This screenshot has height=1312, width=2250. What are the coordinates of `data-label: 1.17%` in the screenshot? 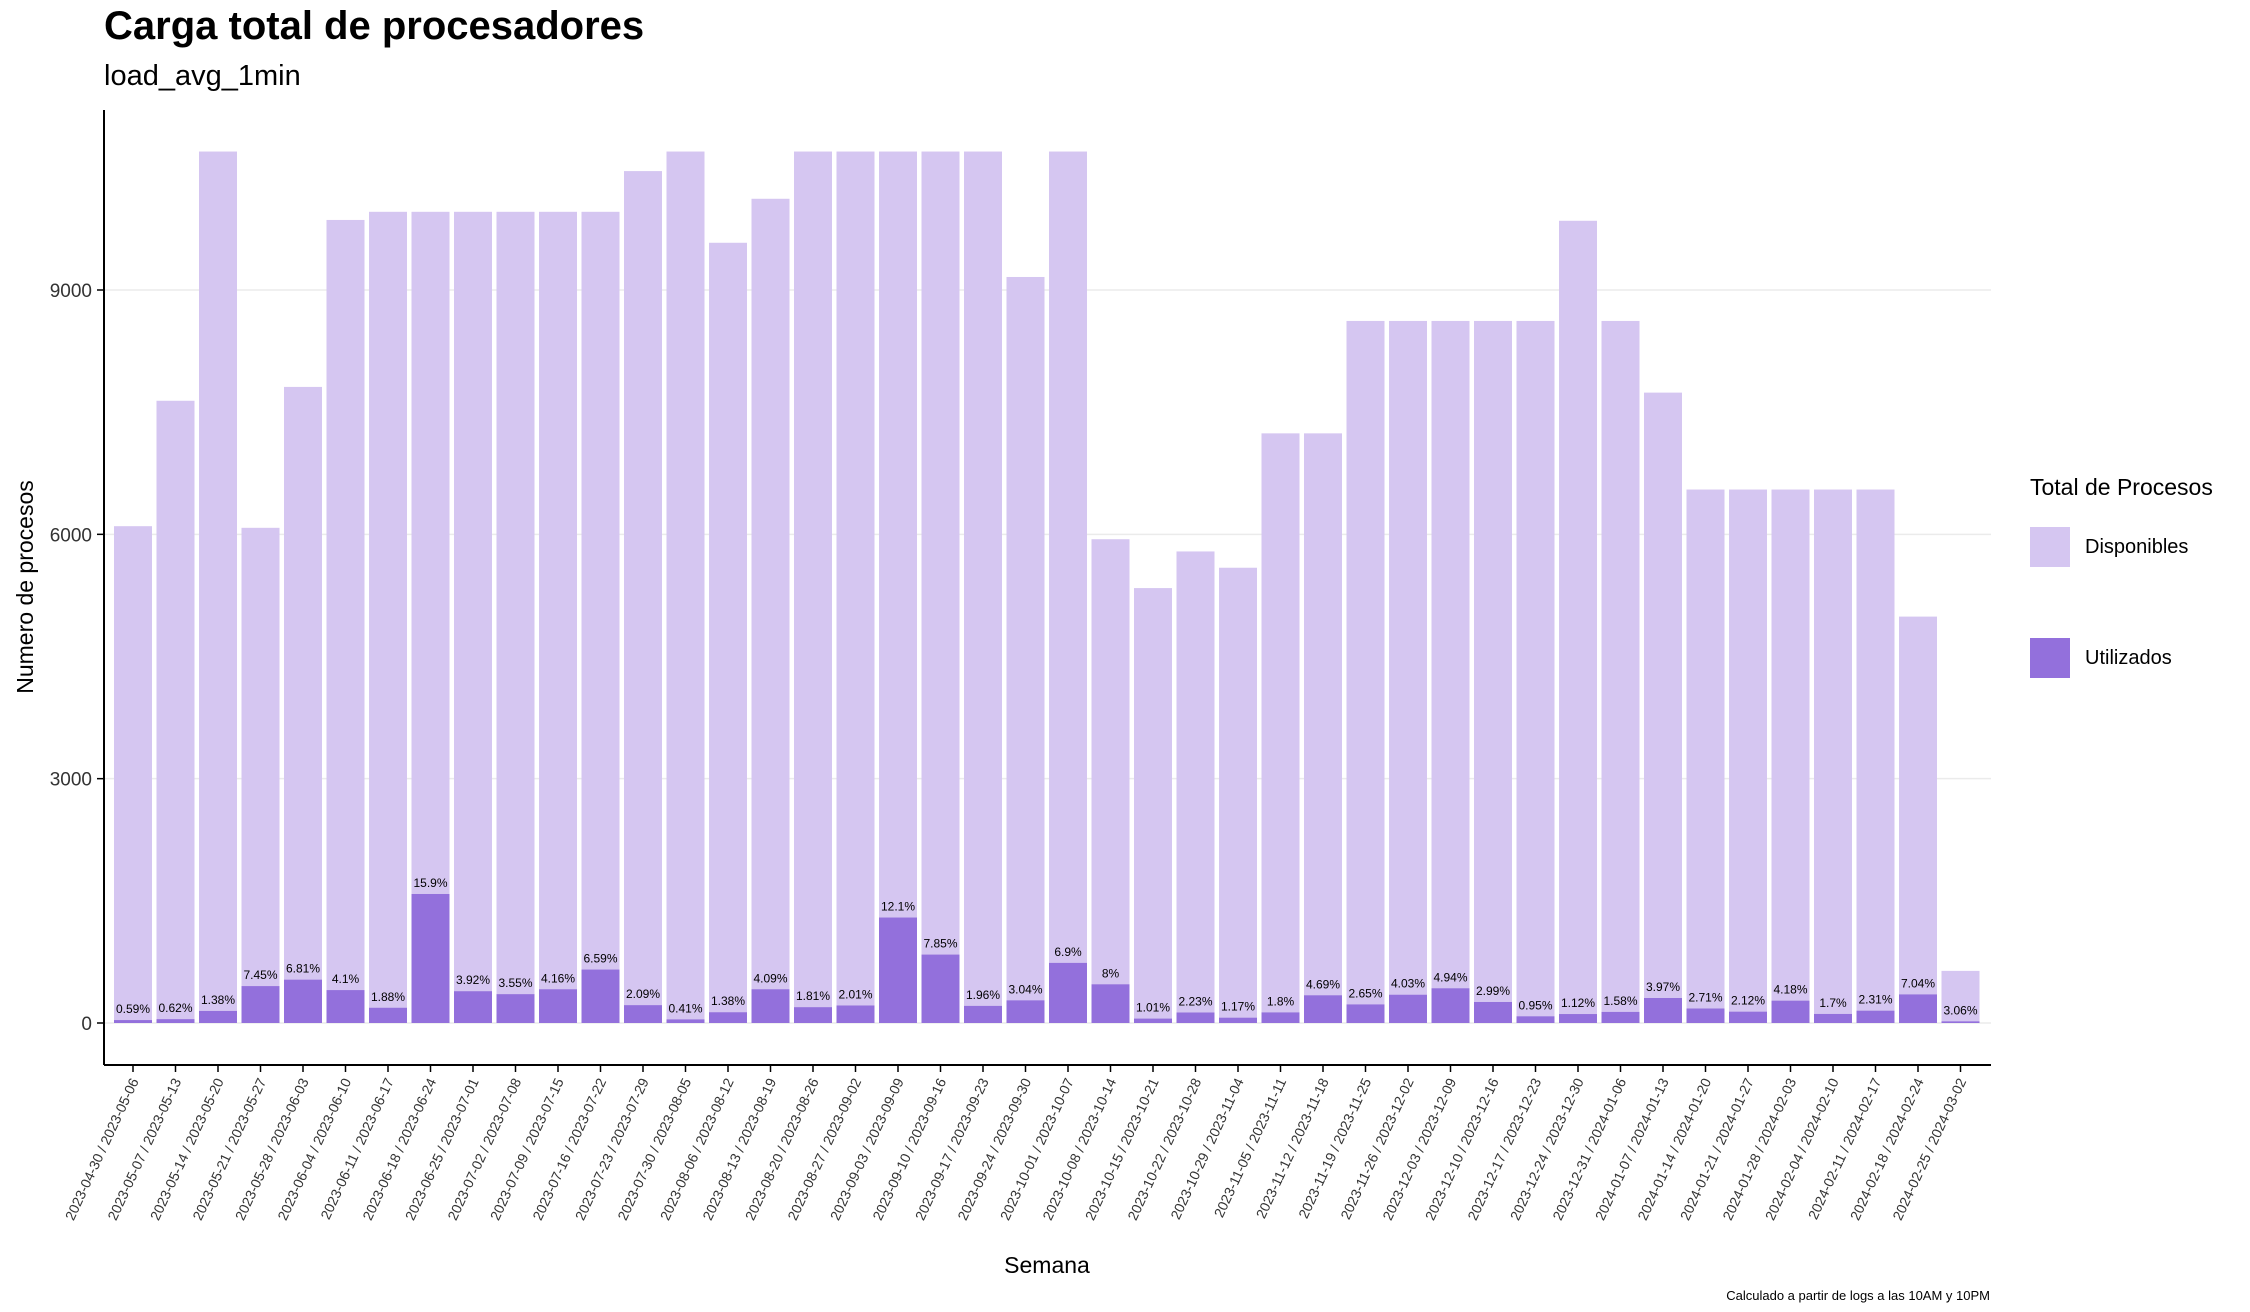 It's located at (1238, 1007).